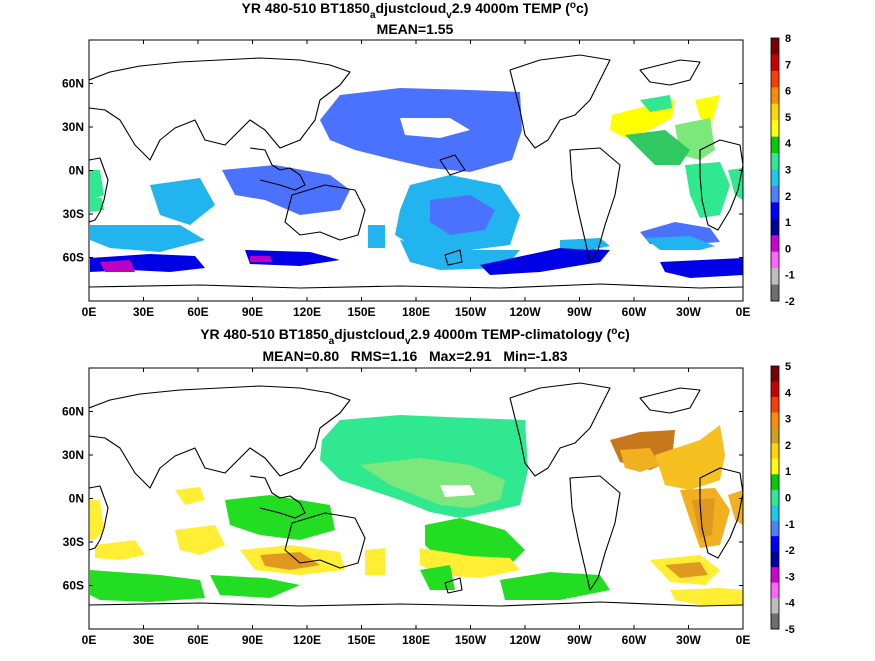 The width and height of the screenshot is (875, 661). Describe the element at coordinates (782, 170) in the screenshot. I see `top-colorbar: 8 7 6 5 4 3 2 1 0 -1 -2` at that location.